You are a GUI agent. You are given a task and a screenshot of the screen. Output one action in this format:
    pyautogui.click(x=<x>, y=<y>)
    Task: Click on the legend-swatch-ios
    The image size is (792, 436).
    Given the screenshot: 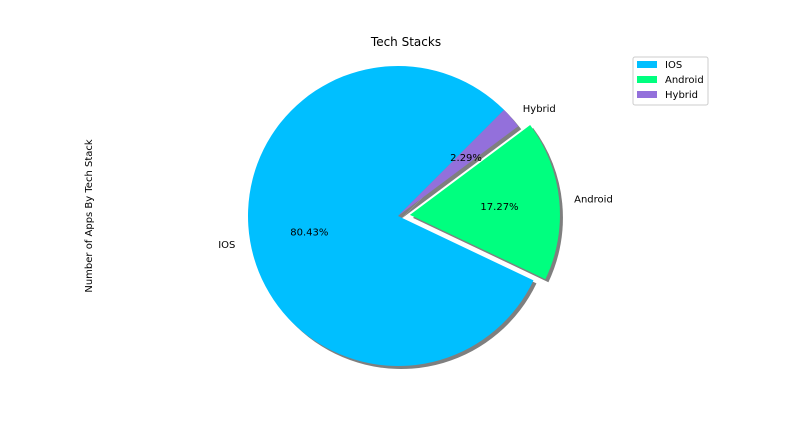 What is the action you would take?
    pyautogui.click(x=647, y=64)
    